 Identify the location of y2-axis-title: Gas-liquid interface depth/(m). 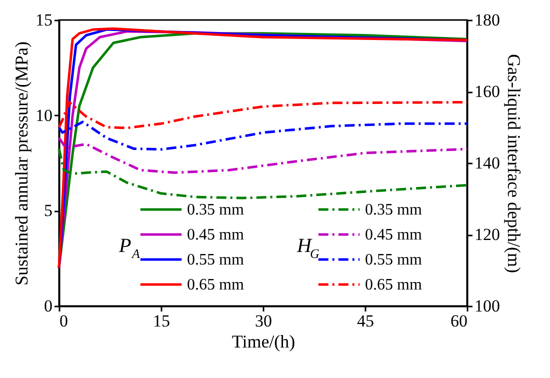
(514, 163).